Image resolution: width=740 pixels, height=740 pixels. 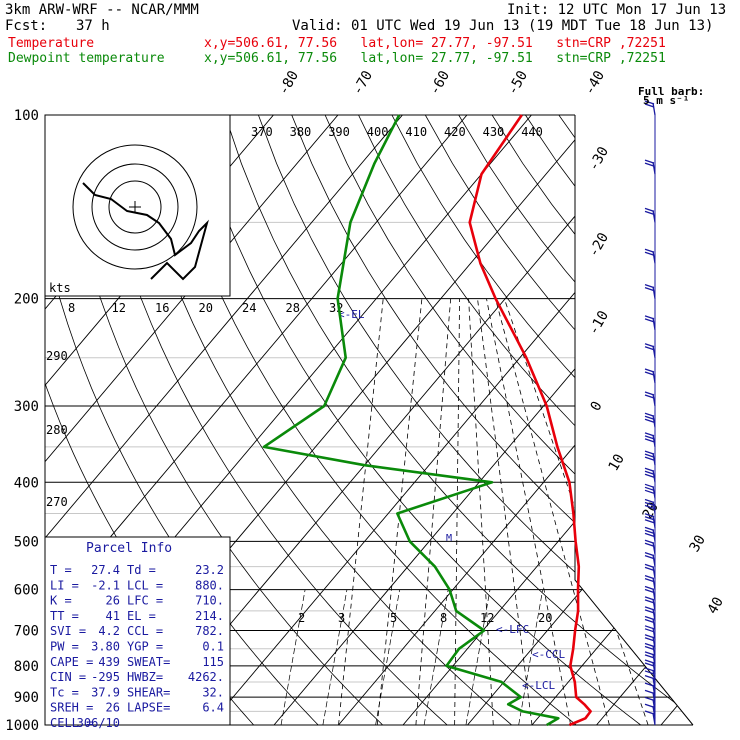 I want to click on hodograph-kts-label: kts, so click(x=60, y=288).